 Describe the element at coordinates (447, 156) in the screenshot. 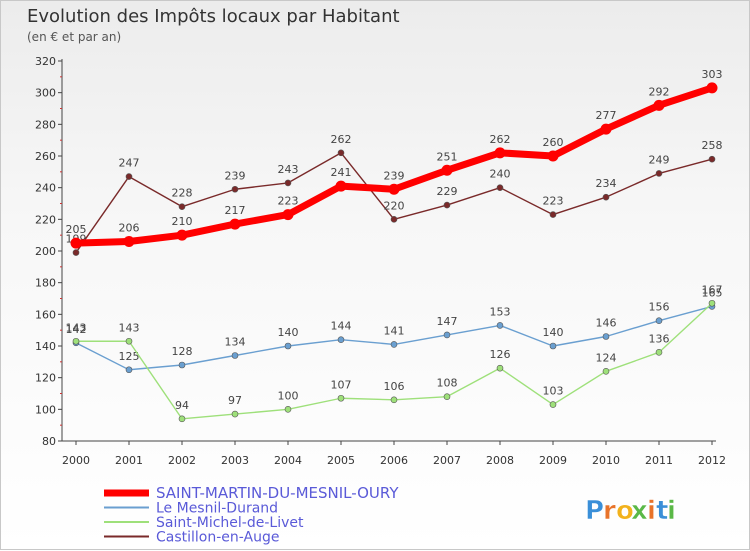

I see `data-label: 251` at that location.